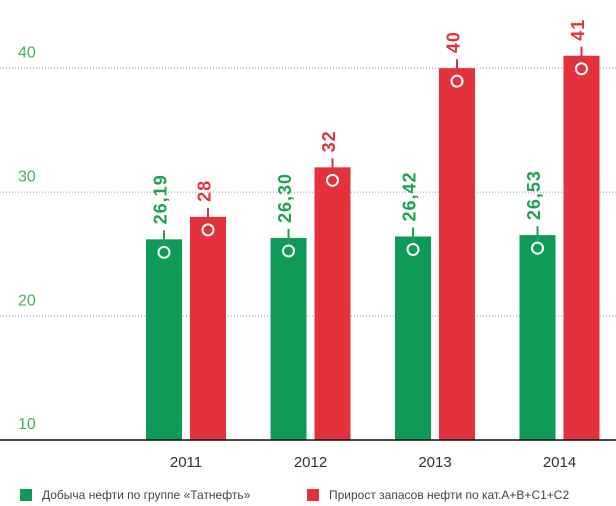  What do you see at coordinates (205, 191) in the screenshot?
I see `data-label: 28` at bounding box center [205, 191].